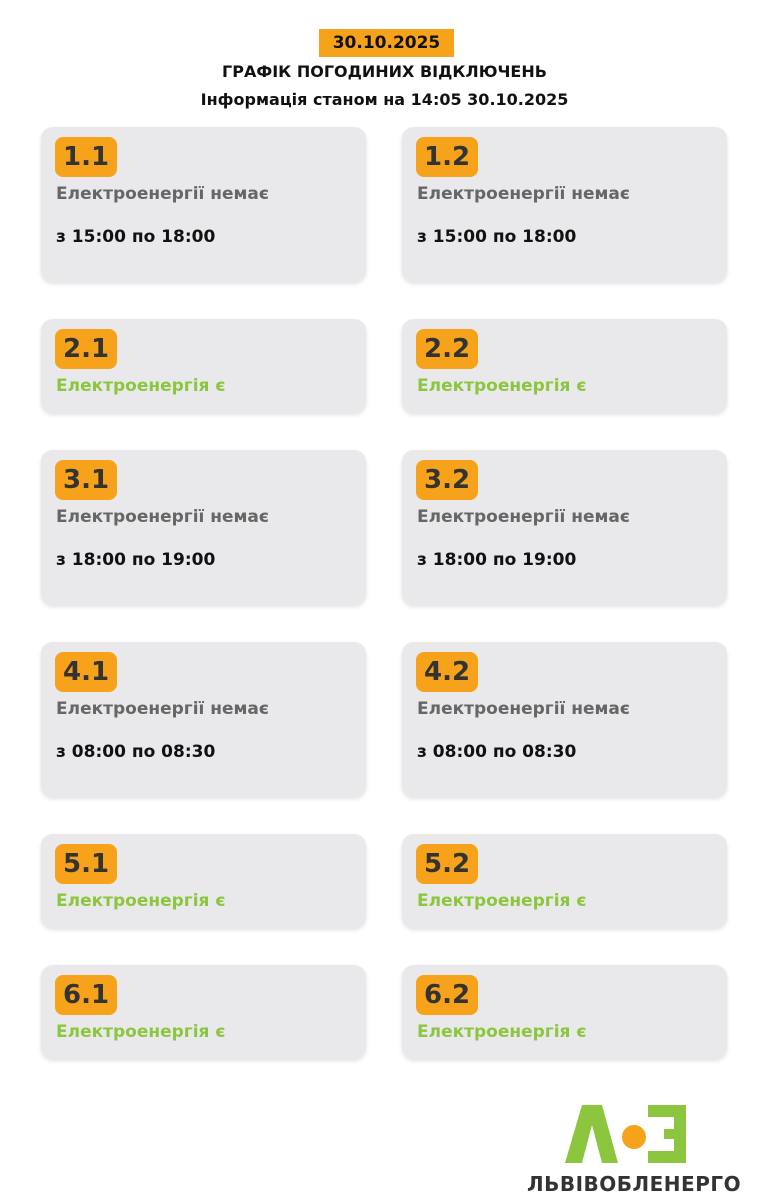  Describe the element at coordinates (447, 157) in the screenshot. I see `group-number-badge: 1.2` at that location.